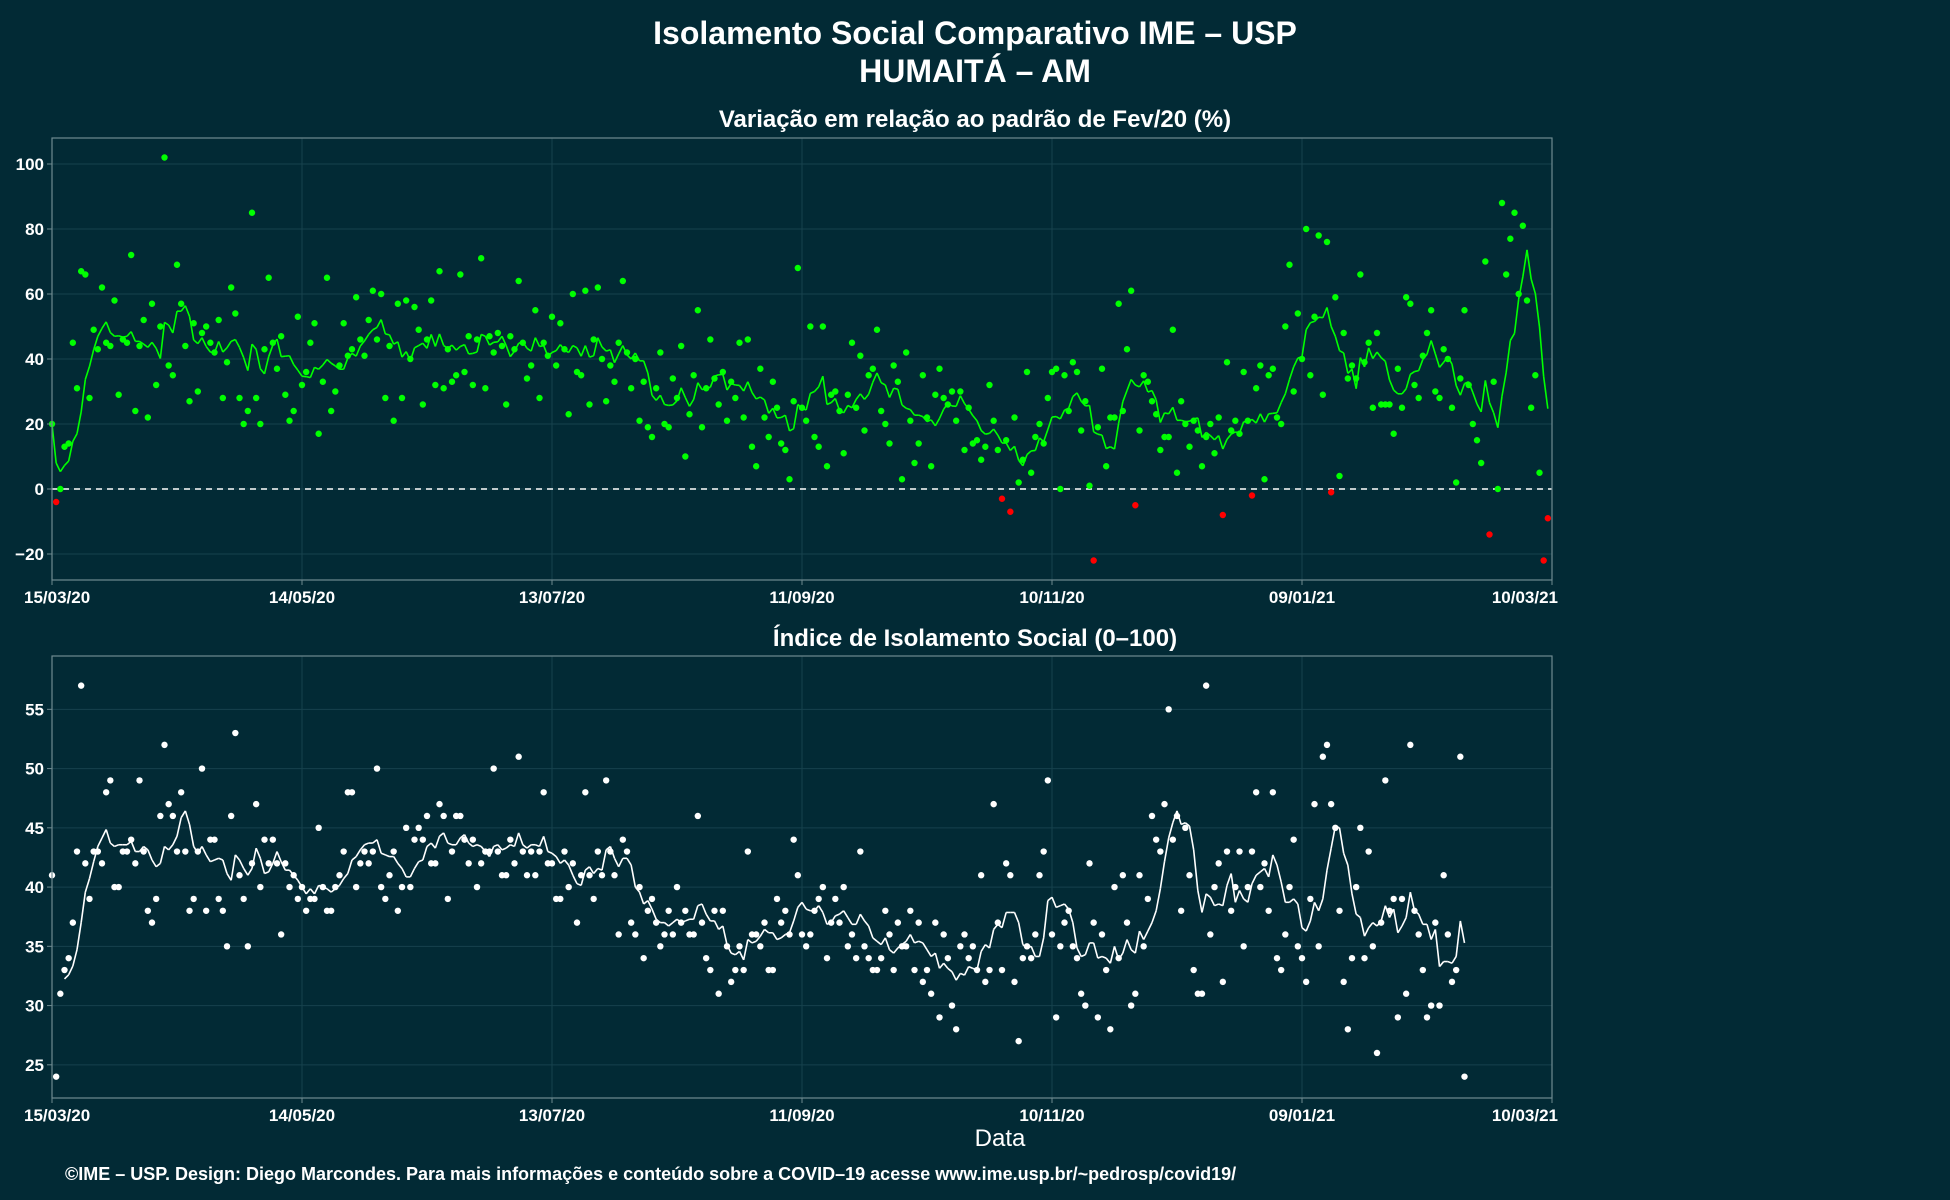 The width and height of the screenshot is (1950, 1200). What do you see at coordinates (57, 1115) in the screenshot?
I see `x-tick-label: 15/03/20` at bounding box center [57, 1115].